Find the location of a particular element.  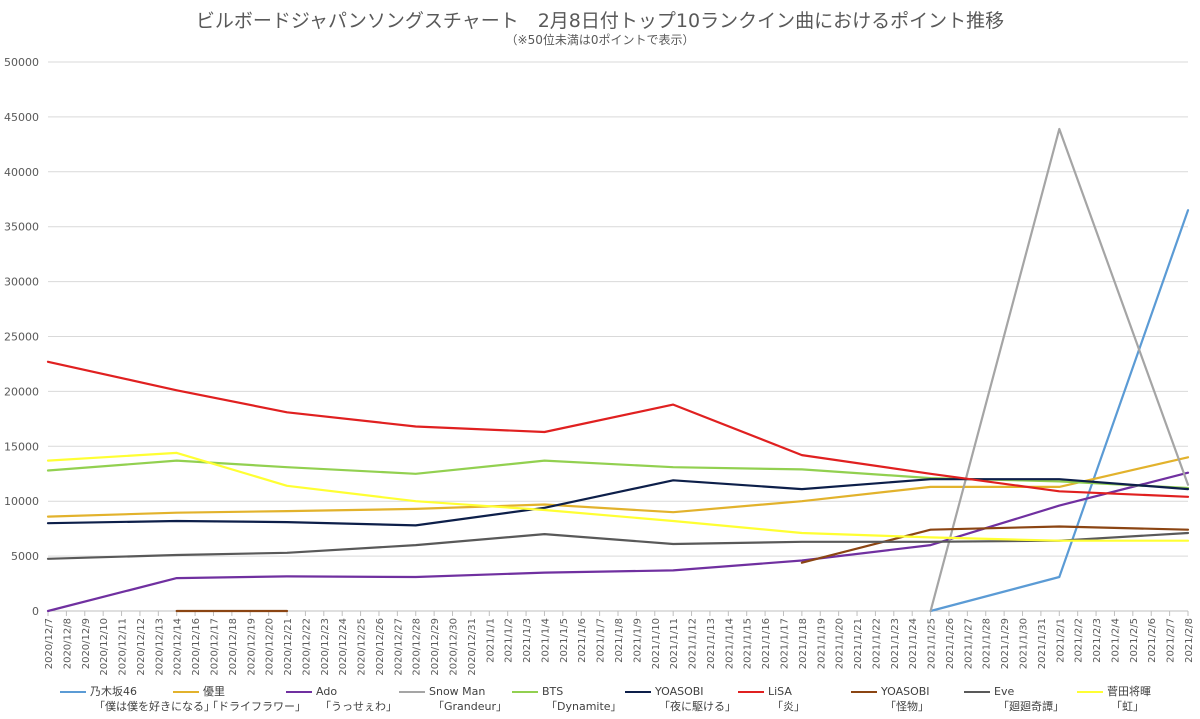

x-tick-label: 2021/2/1 is located at coordinates (1060, 640).